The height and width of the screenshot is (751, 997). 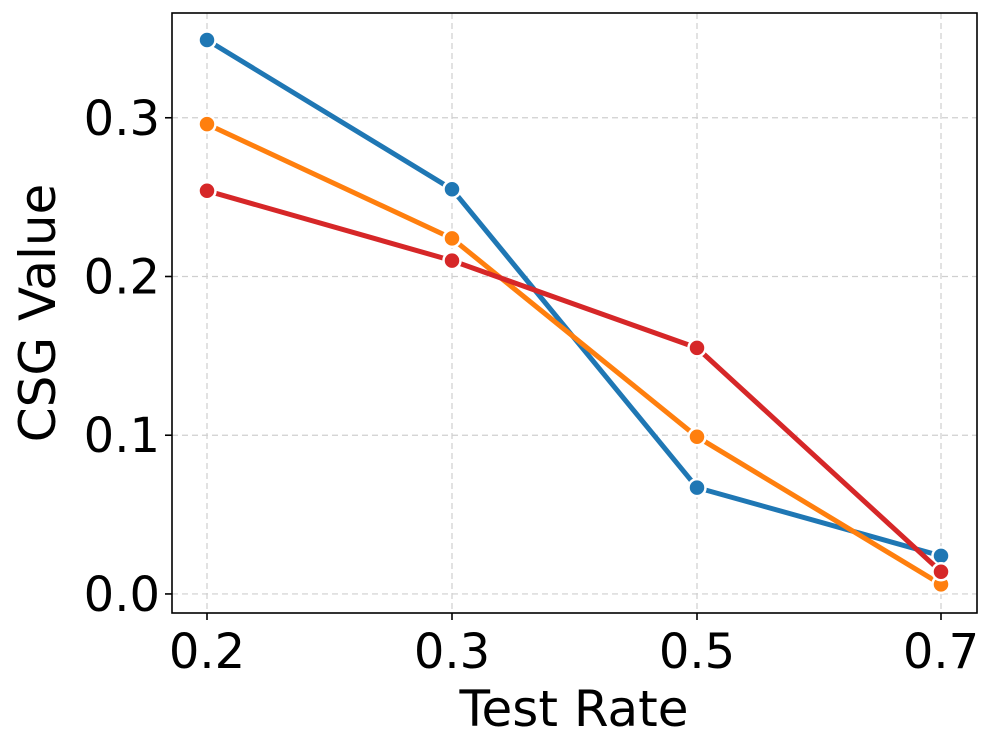 I want to click on x-axis-label: Test Rate, so click(x=573, y=709).